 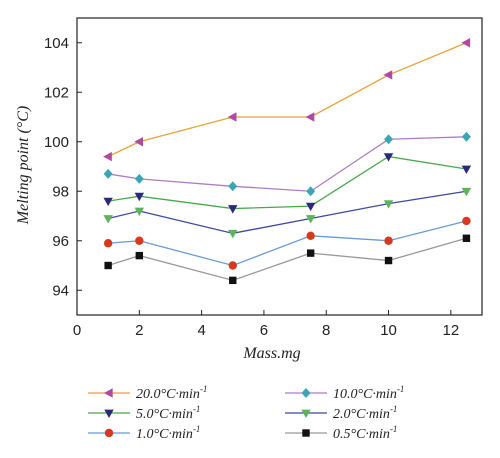 What do you see at coordinates (361, 414) in the screenshot?
I see `legend-label-text: 2.0°C·min` at bounding box center [361, 414].